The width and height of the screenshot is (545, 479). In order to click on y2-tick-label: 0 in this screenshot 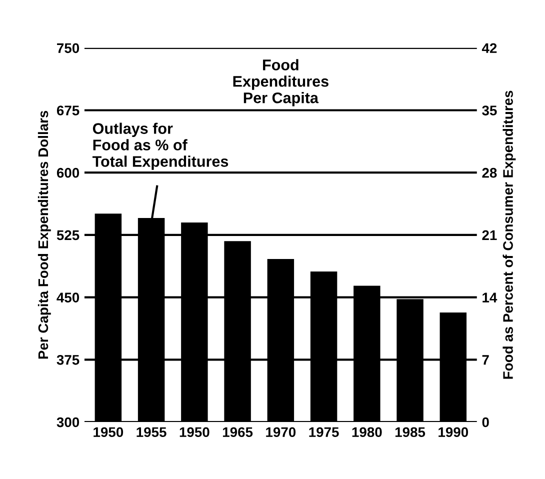, I will do `click(485, 422)`.